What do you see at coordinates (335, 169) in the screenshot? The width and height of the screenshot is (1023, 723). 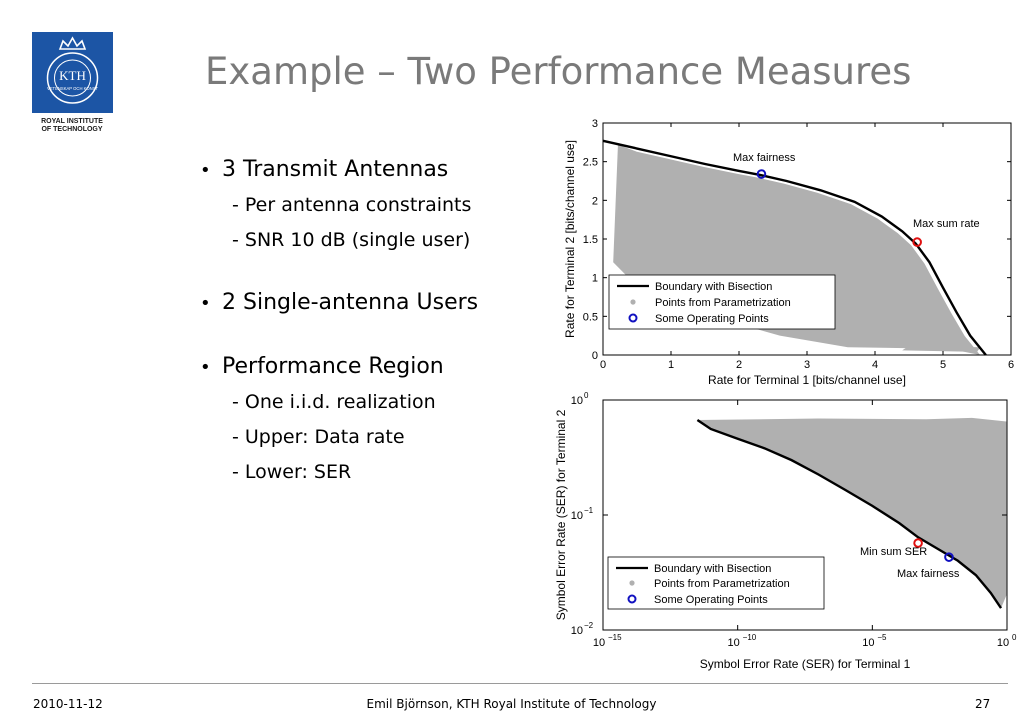 I see `bullet-text: 3 Transmit Antennas` at bounding box center [335, 169].